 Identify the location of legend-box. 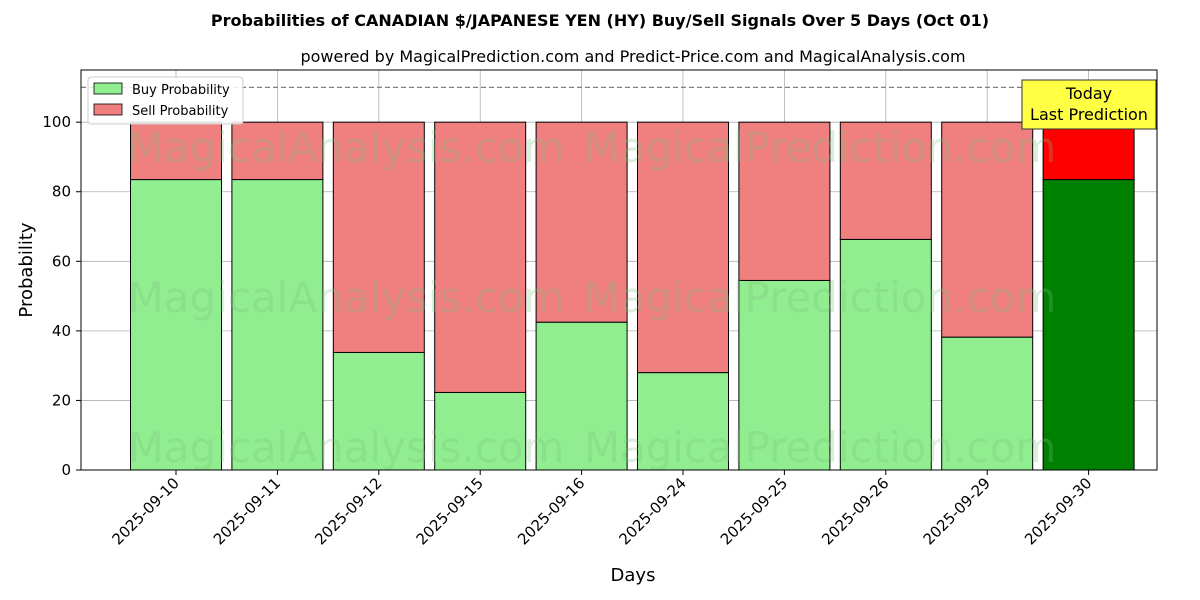
(165, 100).